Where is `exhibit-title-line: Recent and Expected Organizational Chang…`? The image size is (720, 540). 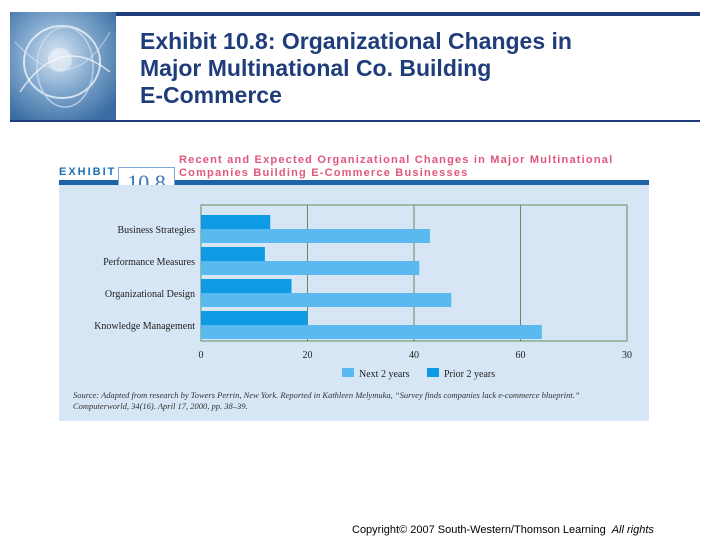 exhibit-title-line: Recent and Expected Organizational Chang… is located at coordinates (396, 160).